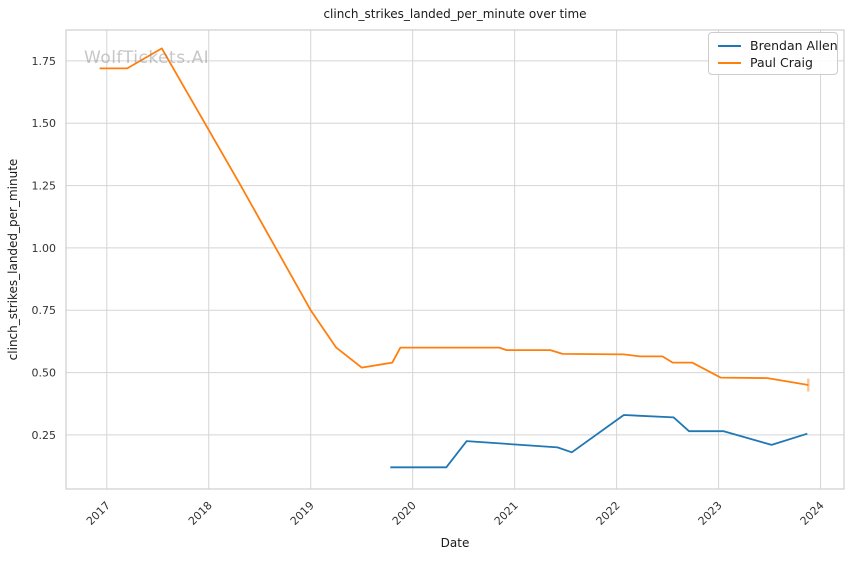  I want to click on legend: Brendan Allen Paul Craig, so click(773, 53).